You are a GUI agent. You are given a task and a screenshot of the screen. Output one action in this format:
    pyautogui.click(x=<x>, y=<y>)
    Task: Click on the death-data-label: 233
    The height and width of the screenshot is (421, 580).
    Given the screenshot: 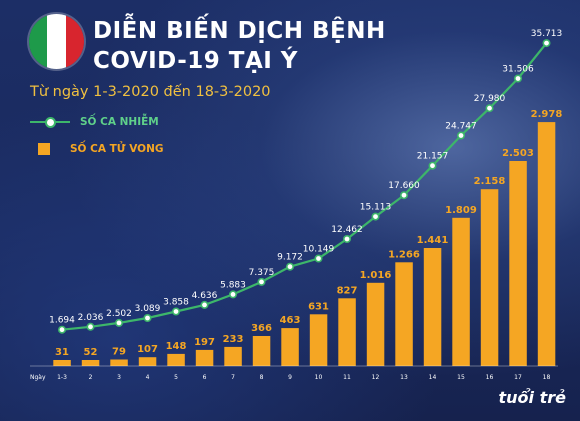 What is the action you would take?
    pyautogui.click(x=233, y=339)
    